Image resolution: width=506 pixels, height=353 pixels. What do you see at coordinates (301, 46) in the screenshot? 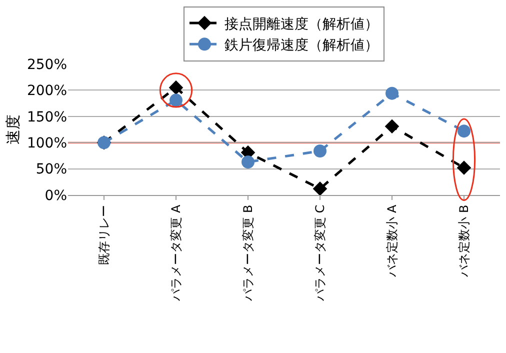
I see `legend-label: 鉄片復帰速度（解析値）` at bounding box center [301, 46].